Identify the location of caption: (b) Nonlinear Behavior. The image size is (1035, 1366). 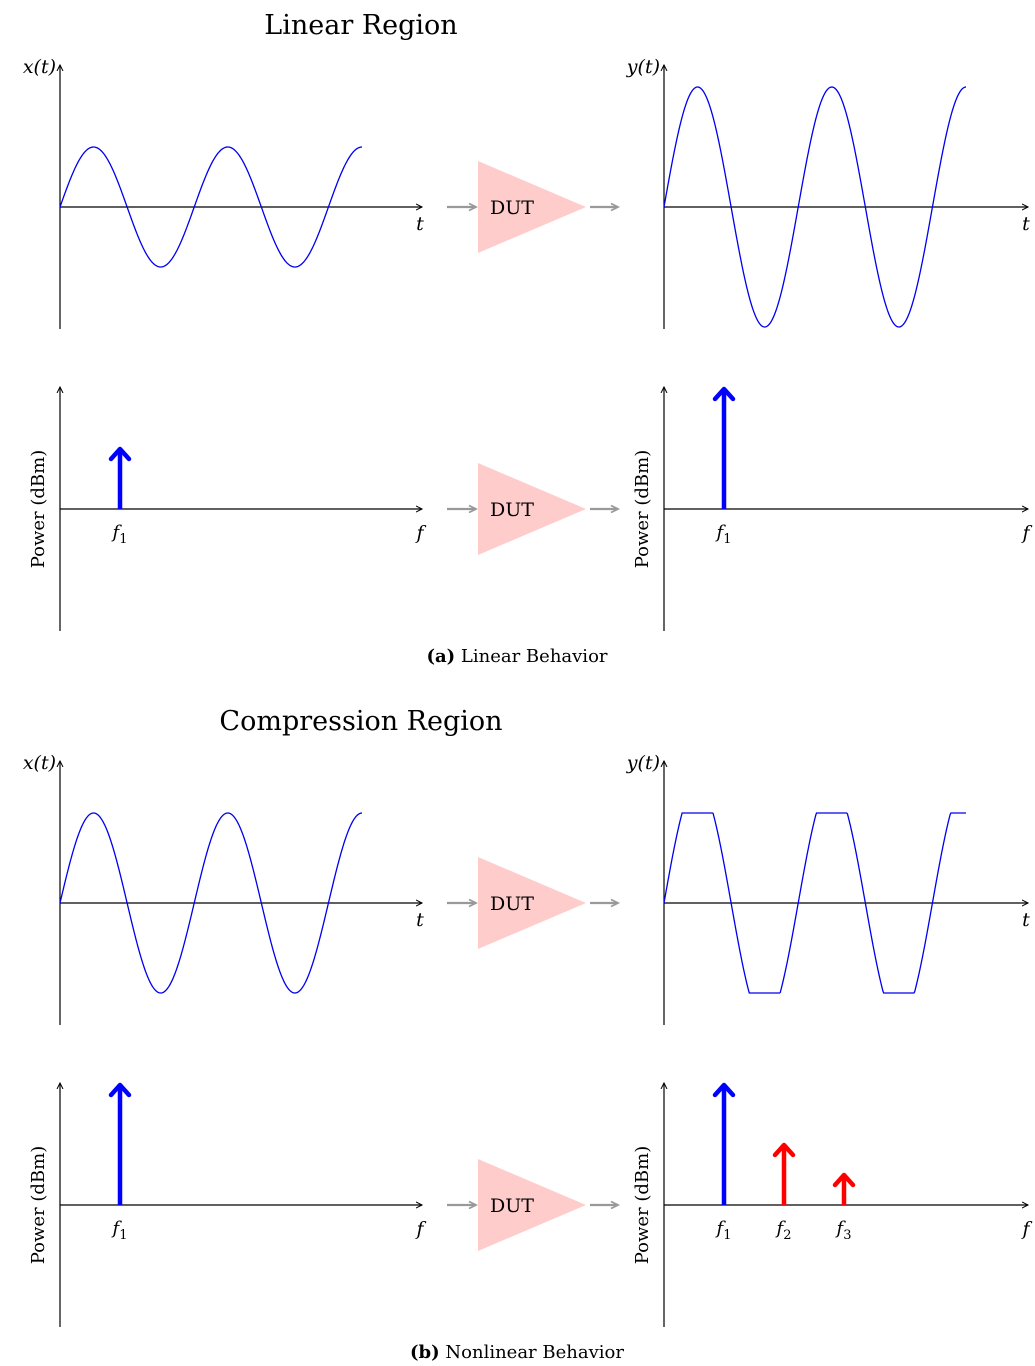
(517, 1352).